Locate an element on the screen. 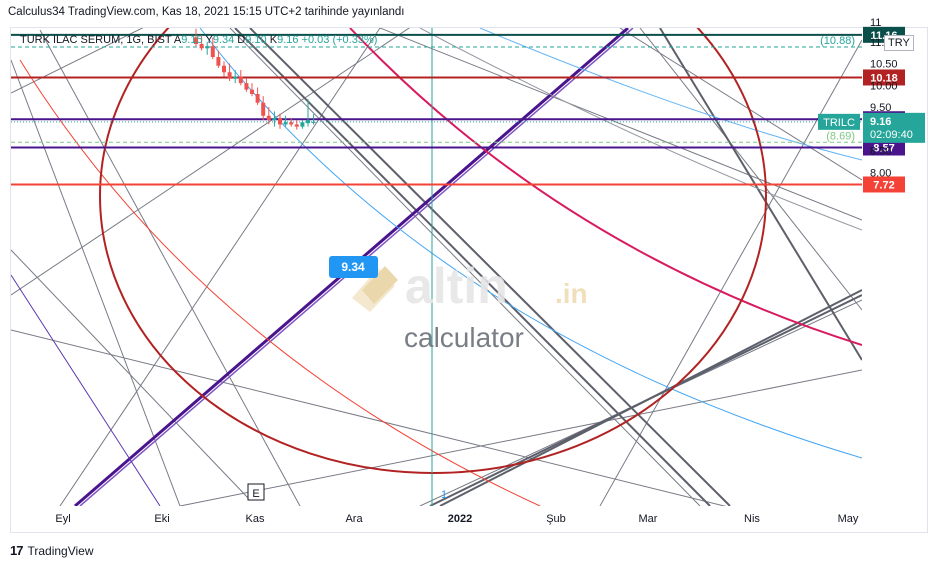  y-tick-2: 10.50 is located at coordinates (884, 65).